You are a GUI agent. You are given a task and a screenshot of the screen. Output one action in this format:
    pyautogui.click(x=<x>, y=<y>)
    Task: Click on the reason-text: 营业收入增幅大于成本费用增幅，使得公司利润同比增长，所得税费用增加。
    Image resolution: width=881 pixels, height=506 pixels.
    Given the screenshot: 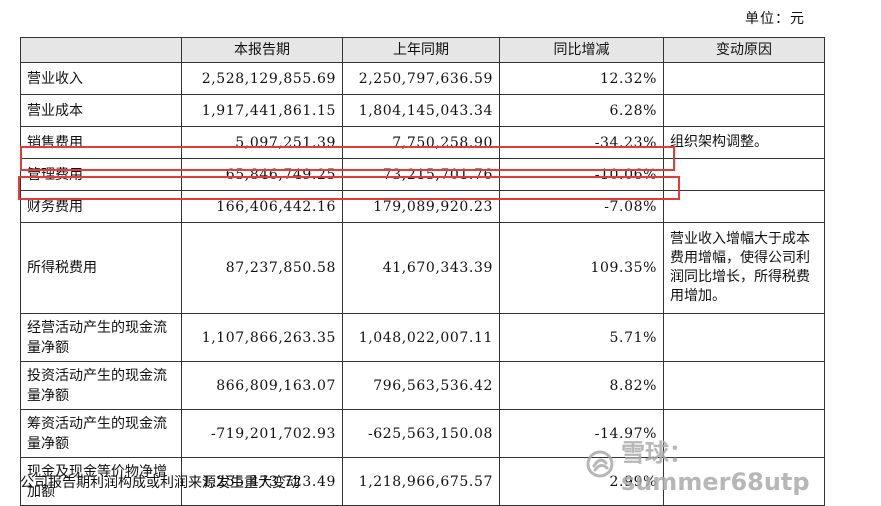 What is the action you would take?
    pyautogui.click(x=744, y=268)
    